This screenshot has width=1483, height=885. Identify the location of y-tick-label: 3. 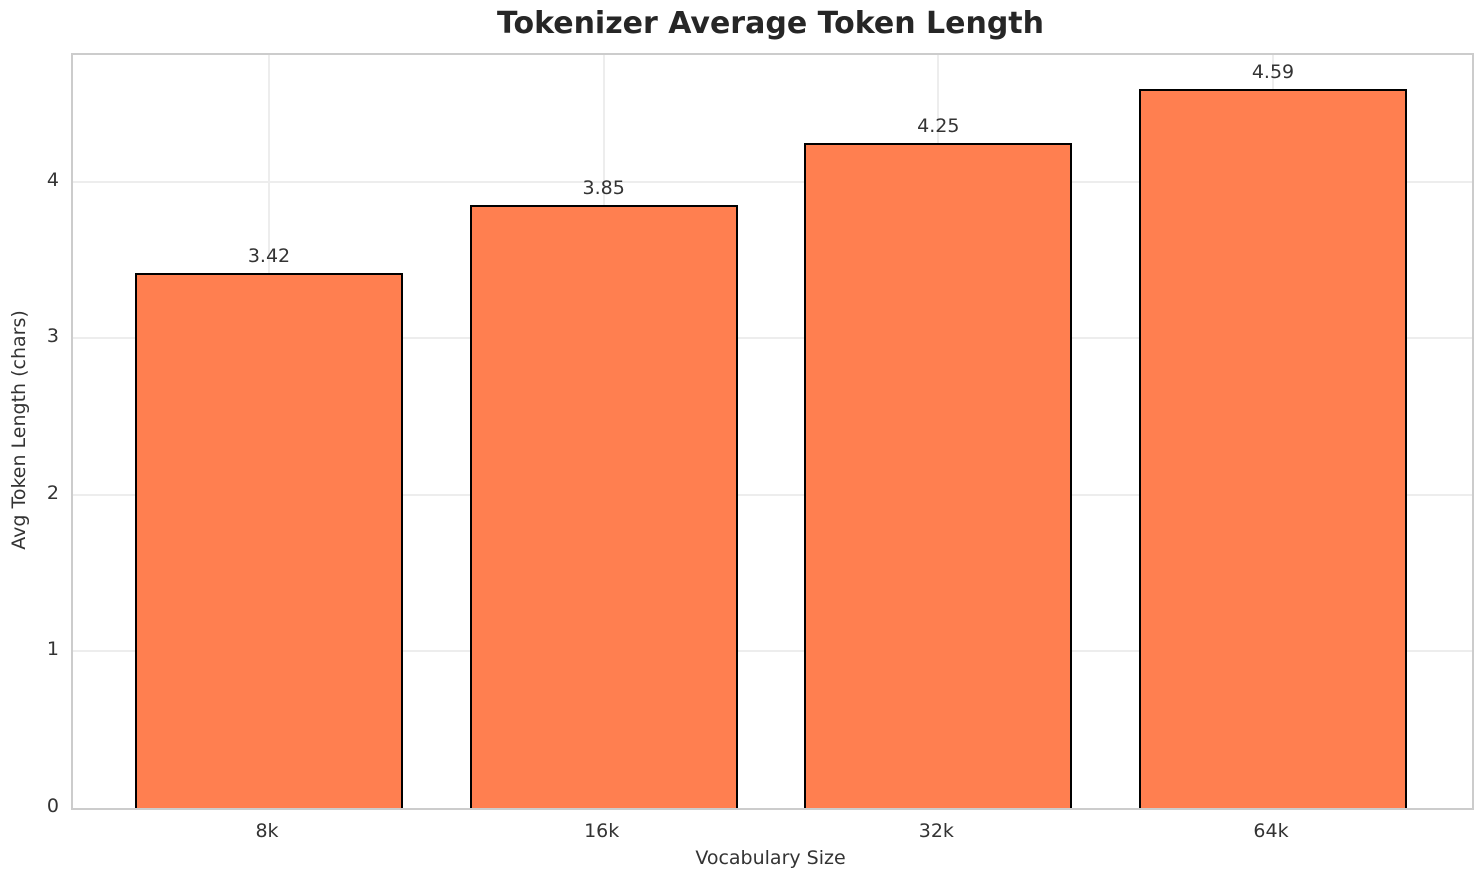
(52, 336).